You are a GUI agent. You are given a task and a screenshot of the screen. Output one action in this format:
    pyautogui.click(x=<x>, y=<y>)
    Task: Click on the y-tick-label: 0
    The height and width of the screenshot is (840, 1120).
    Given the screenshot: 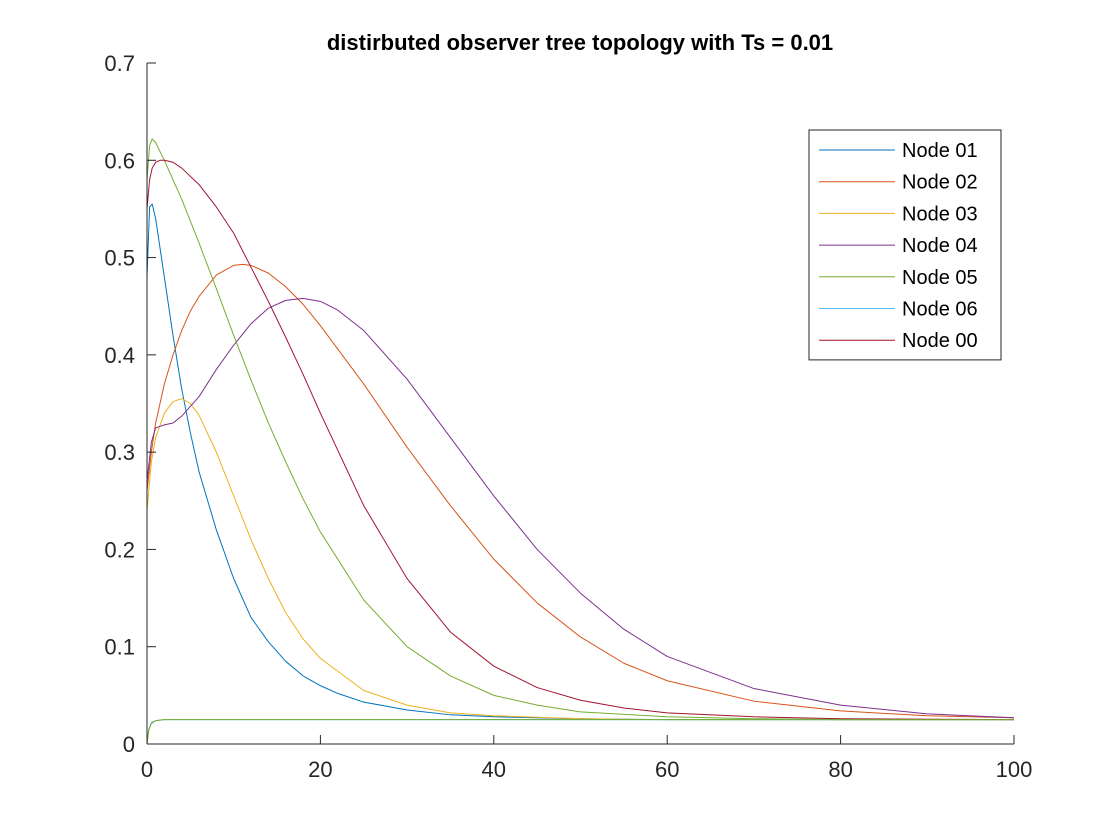 What is the action you would take?
    pyautogui.click(x=129, y=744)
    